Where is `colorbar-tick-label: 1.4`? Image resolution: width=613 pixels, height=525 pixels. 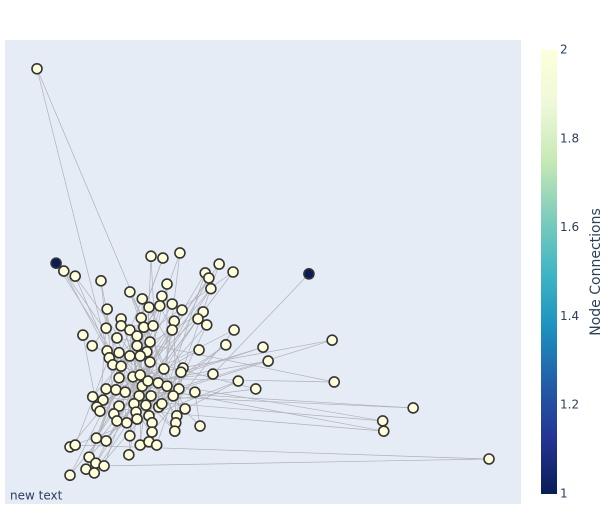 colorbar-tick-label: 1.4 is located at coordinates (569, 316).